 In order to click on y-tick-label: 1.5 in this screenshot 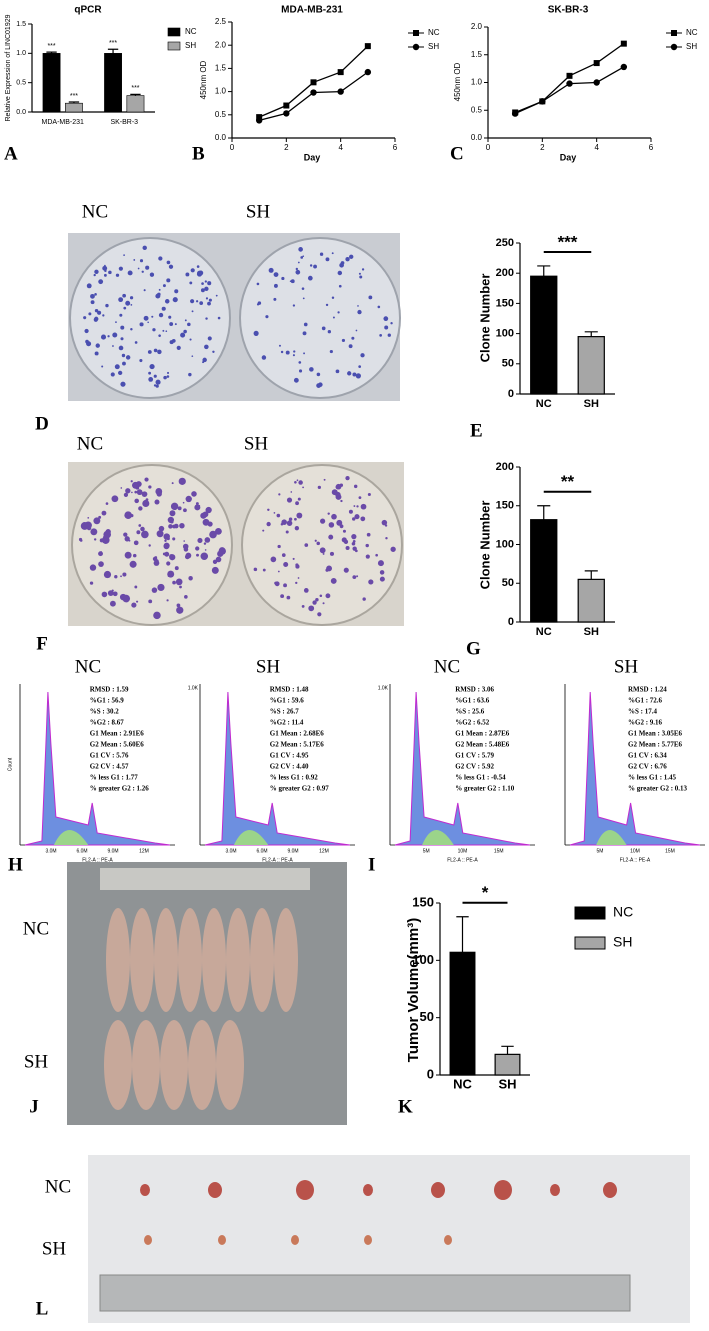, I will do `click(21, 24)`.